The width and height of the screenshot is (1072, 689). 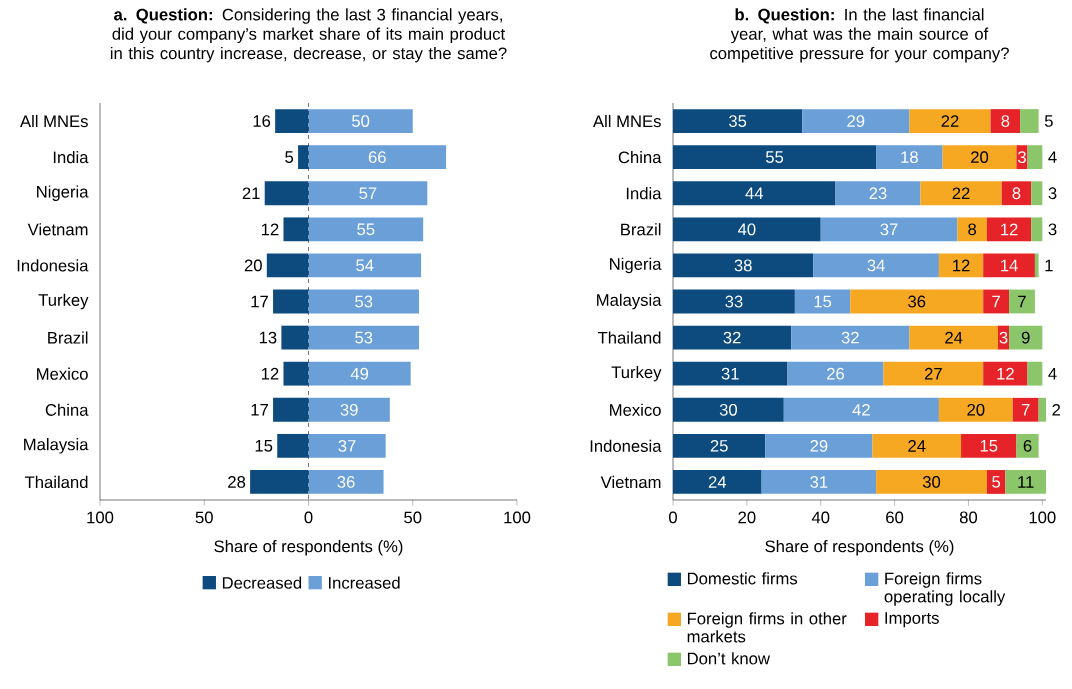 I want to click on y-tick-label: Vietnam, so click(x=630, y=482).